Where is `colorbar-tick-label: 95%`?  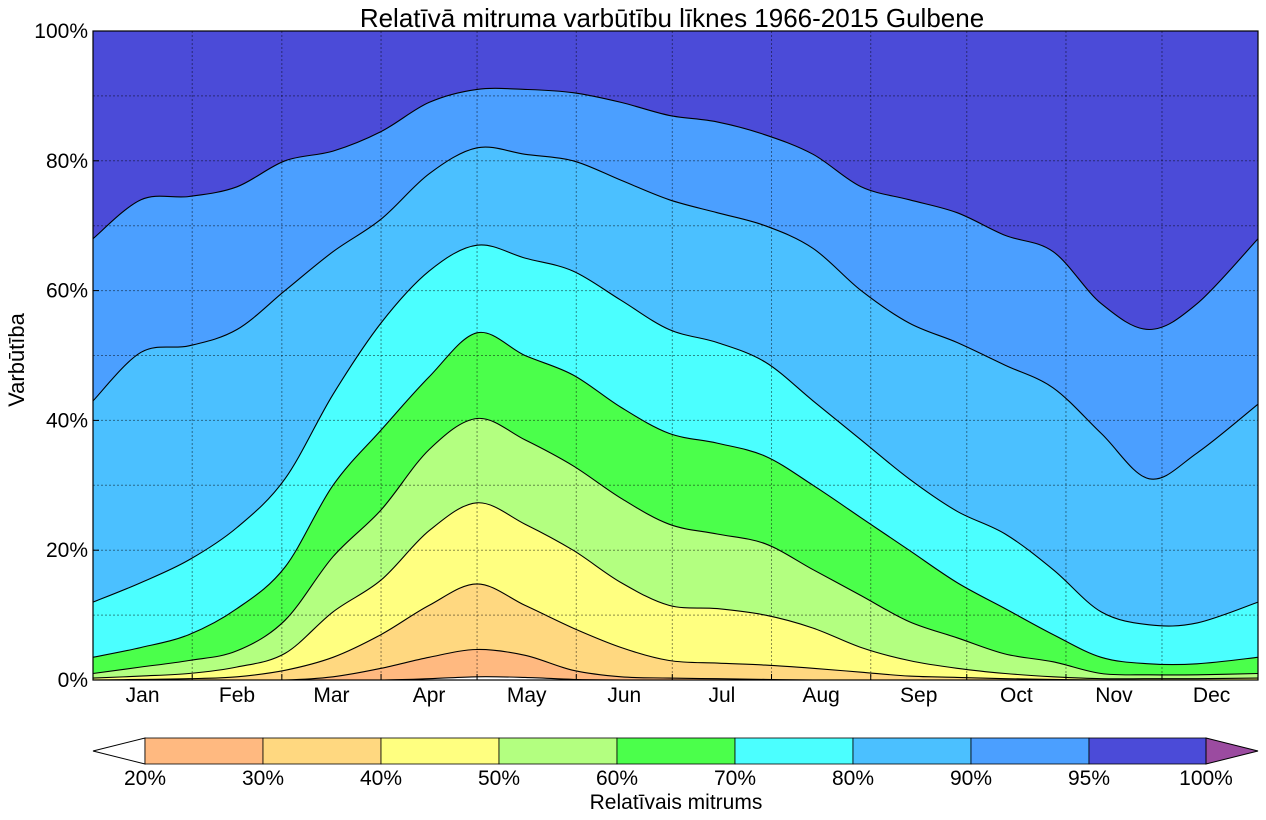
colorbar-tick-label: 95% is located at coordinates (1089, 778).